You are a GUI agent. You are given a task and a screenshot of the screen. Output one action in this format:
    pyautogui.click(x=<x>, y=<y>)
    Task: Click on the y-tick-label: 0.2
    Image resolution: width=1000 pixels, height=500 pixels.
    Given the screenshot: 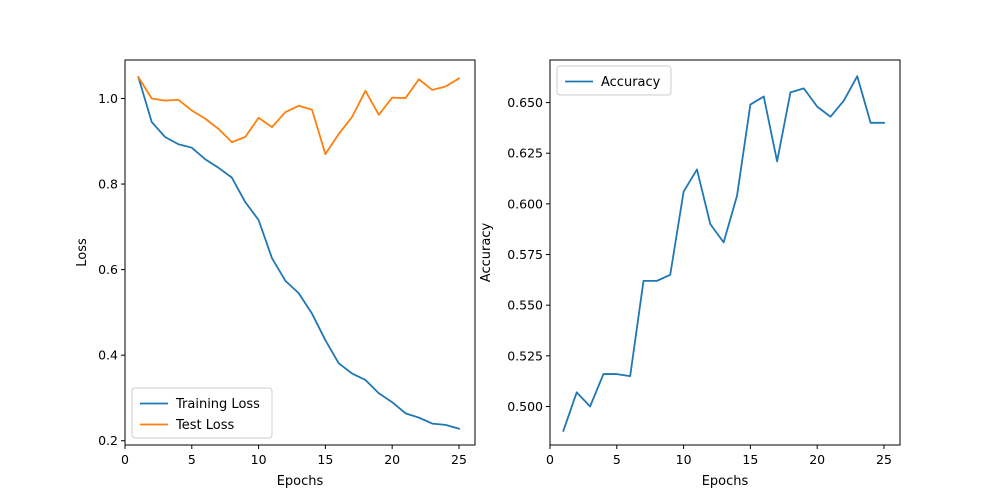 What is the action you would take?
    pyautogui.click(x=108, y=440)
    